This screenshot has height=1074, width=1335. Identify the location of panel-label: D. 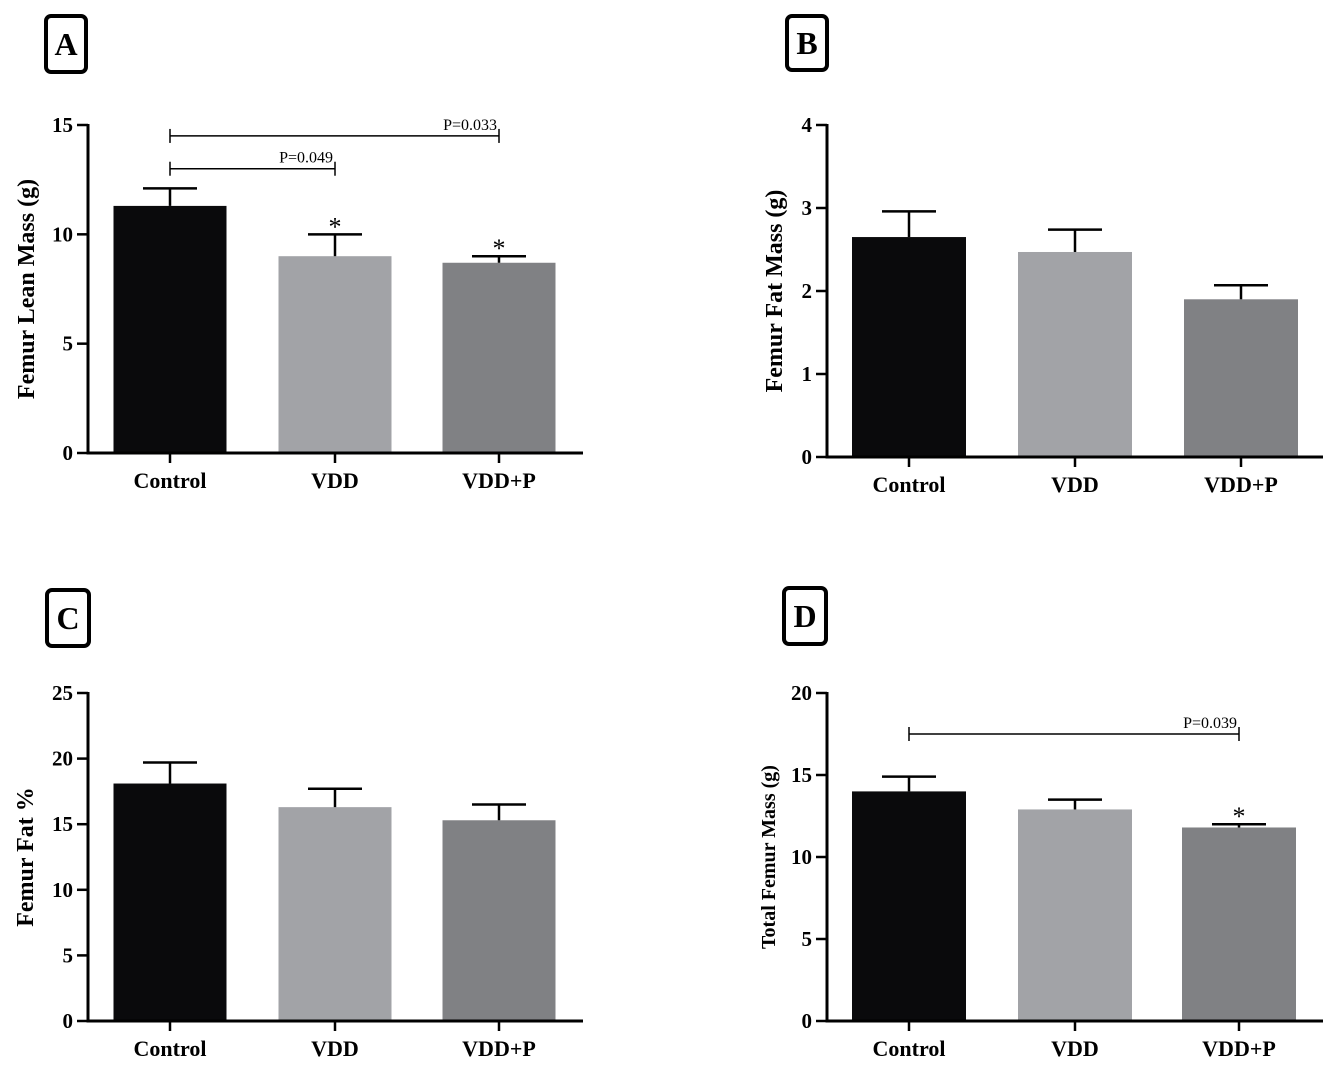
(804, 616).